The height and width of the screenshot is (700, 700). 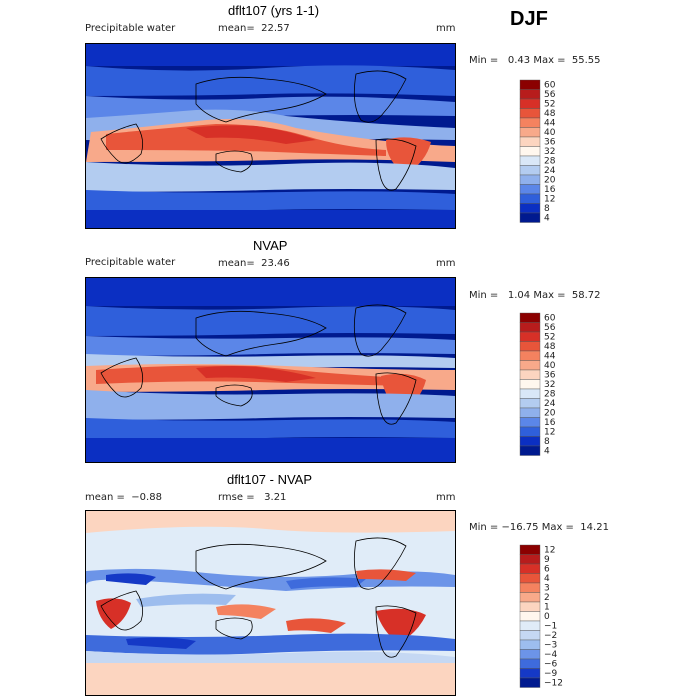 What do you see at coordinates (547, 589) in the screenshot?
I see `colorbar-label: 3` at bounding box center [547, 589].